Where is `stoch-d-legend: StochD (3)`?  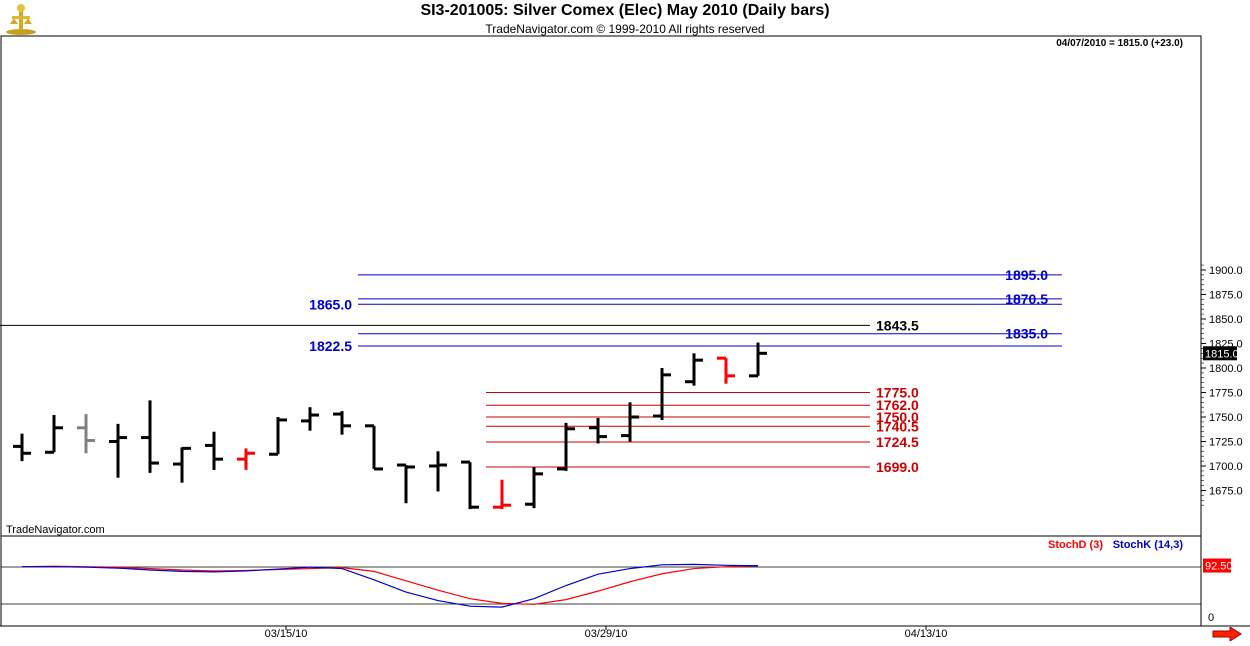 stoch-d-legend: StochD (3) is located at coordinates (1075, 545).